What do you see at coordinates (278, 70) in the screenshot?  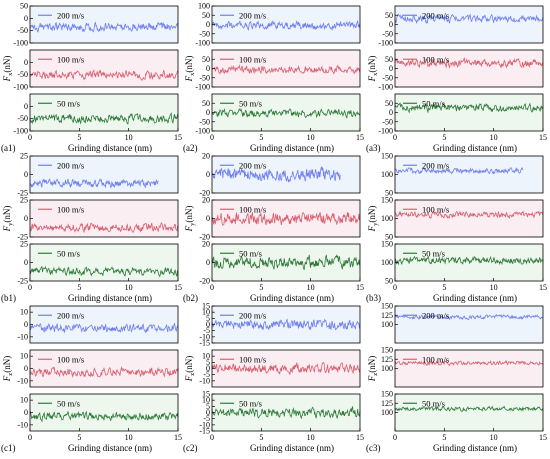 I see `subplot-a2-100: 500-50-100 100 m/s` at bounding box center [278, 70].